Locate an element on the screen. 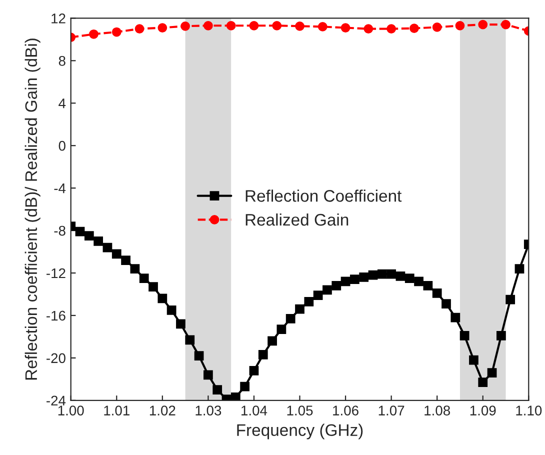 The width and height of the screenshot is (545, 455). x-tick-label: 1.09 is located at coordinates (483, 411).